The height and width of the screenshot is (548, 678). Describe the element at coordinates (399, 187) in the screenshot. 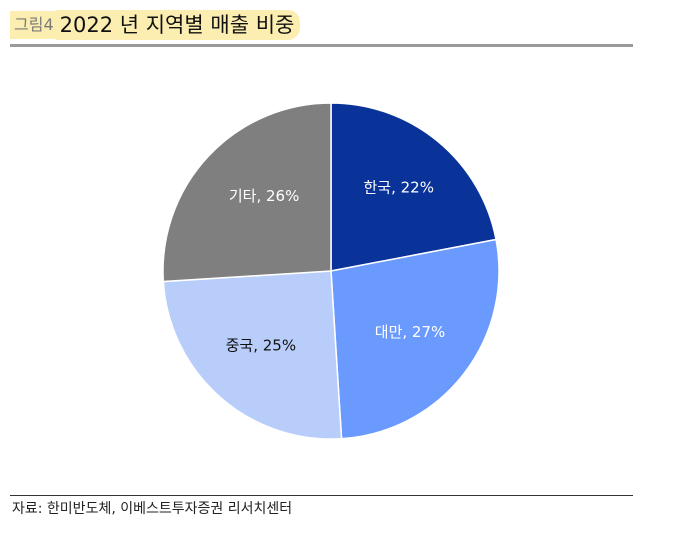

I see `pie-label-1: 한국, 22%` at that location.